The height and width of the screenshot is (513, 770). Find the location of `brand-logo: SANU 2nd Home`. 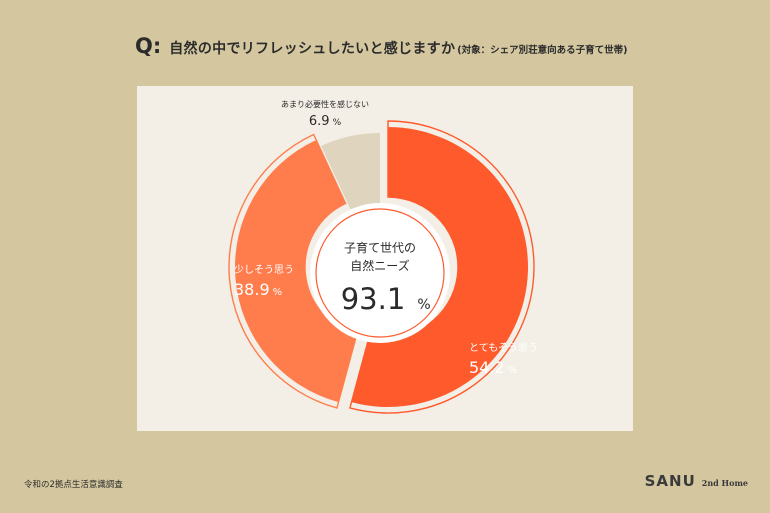

brand-logo: SANU 2nd Home is located at coordinates (696, 481).